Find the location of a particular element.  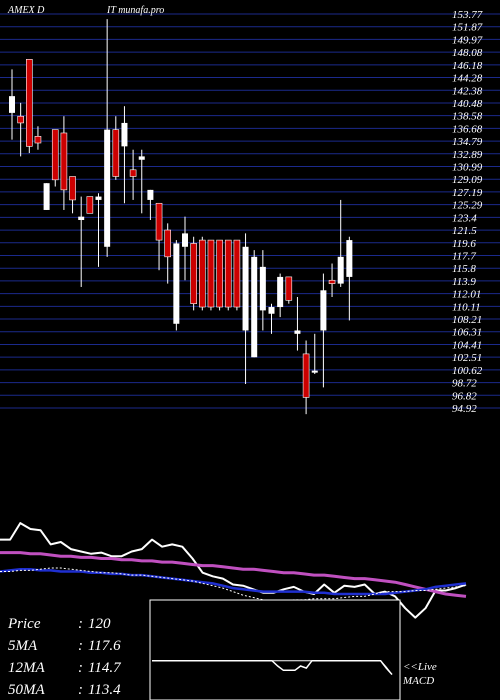

y-tick-label: 98.72 is located at coordinates (464, 384).